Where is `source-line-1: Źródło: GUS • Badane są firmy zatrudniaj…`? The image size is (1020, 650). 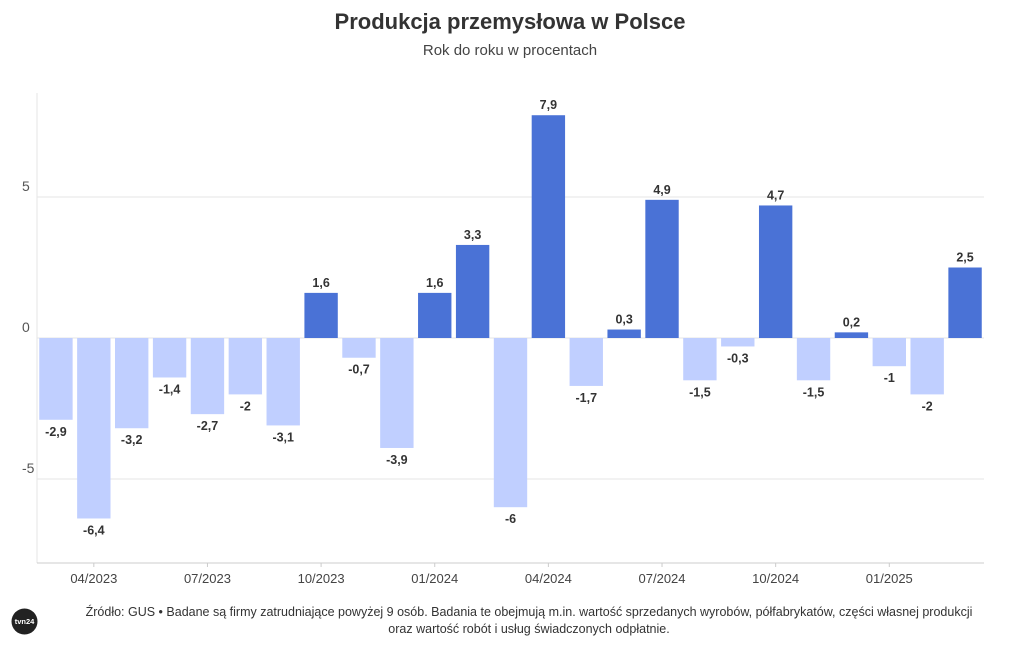
source-line-1: Źródło: GUS • Badane są firmy zatrudniaj… is located at coordinates (529, 612).